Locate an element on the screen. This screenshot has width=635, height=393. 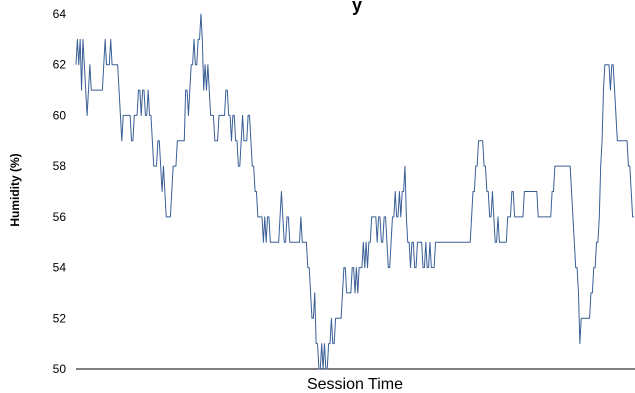
x-axis-title: Session Time is located at coordinates (355, 384).